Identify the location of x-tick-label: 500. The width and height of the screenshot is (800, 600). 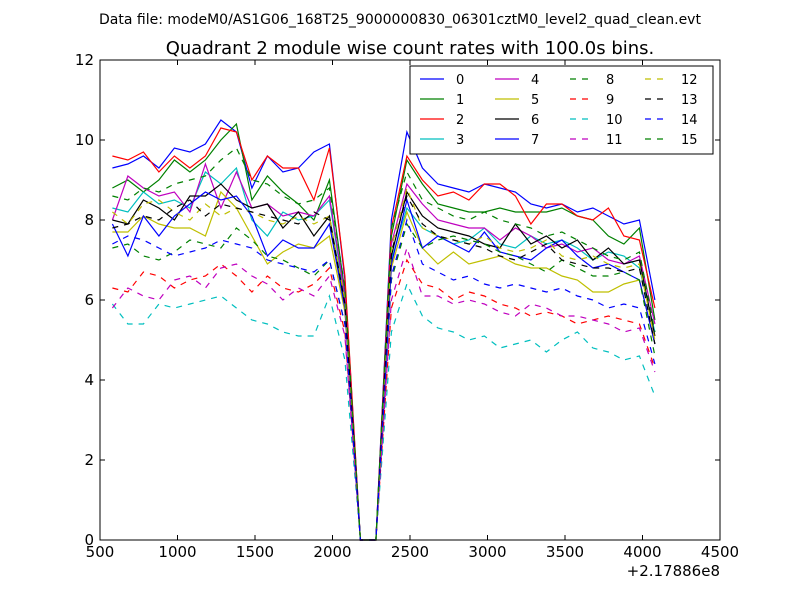
(100, 552).